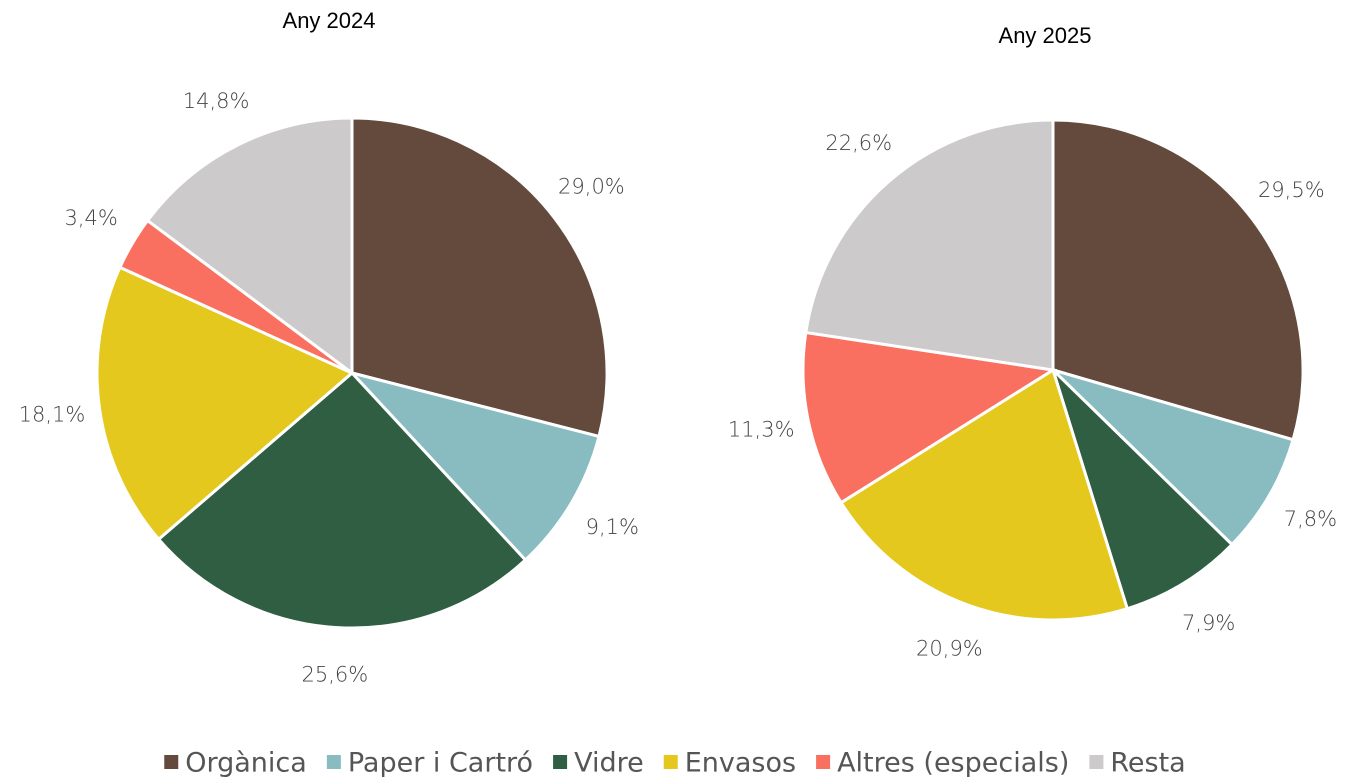 Image resolution: width=1350 pixels, height=781 pixels. Describe the element at coordinates (591, 186) in the screenshot. I see `value-label: 29,0%` at that location.